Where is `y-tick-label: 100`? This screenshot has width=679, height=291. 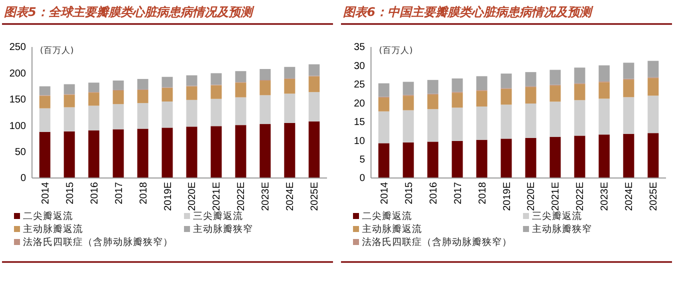 y-tick-label: 100 is located at coordinates (17, 126).